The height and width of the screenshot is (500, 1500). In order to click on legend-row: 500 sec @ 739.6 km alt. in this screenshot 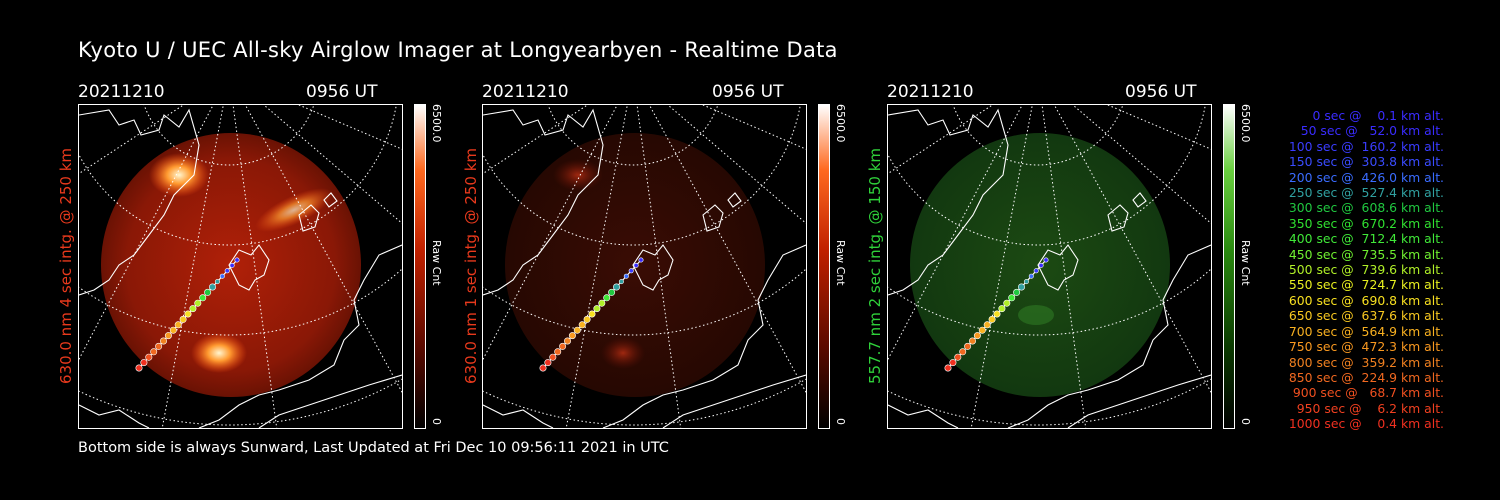, I will do `click(1364, 270)`.